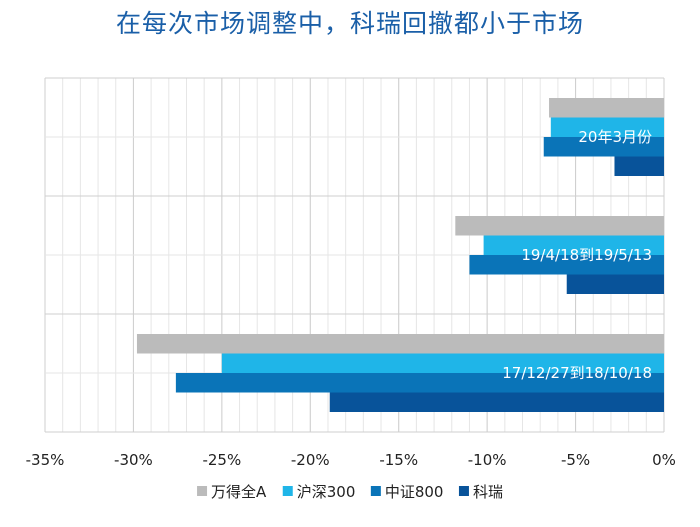 The width and height of the screenshot is (700, 527). Describe the element at coordinates (575, 460) in the screenshot. I see `x-tick-label: -5%` at that location.